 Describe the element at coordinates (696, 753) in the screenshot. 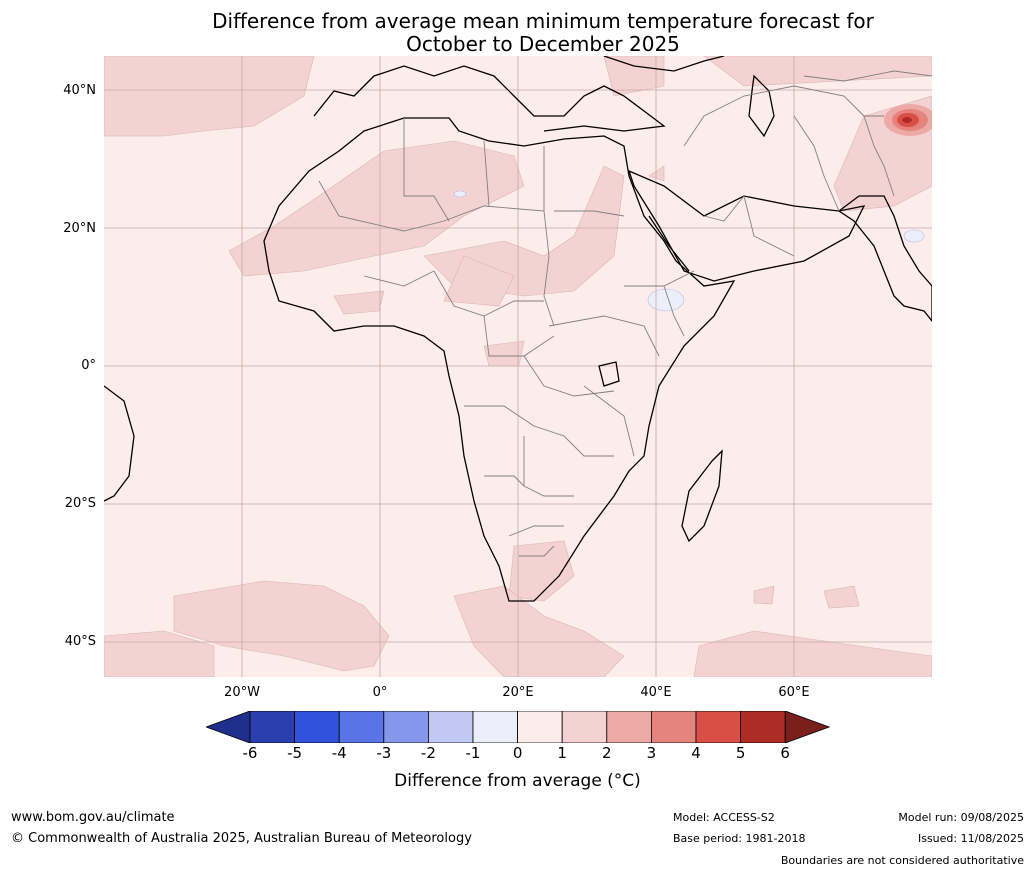

I see `colorbar-tick-label: 4` at that location.